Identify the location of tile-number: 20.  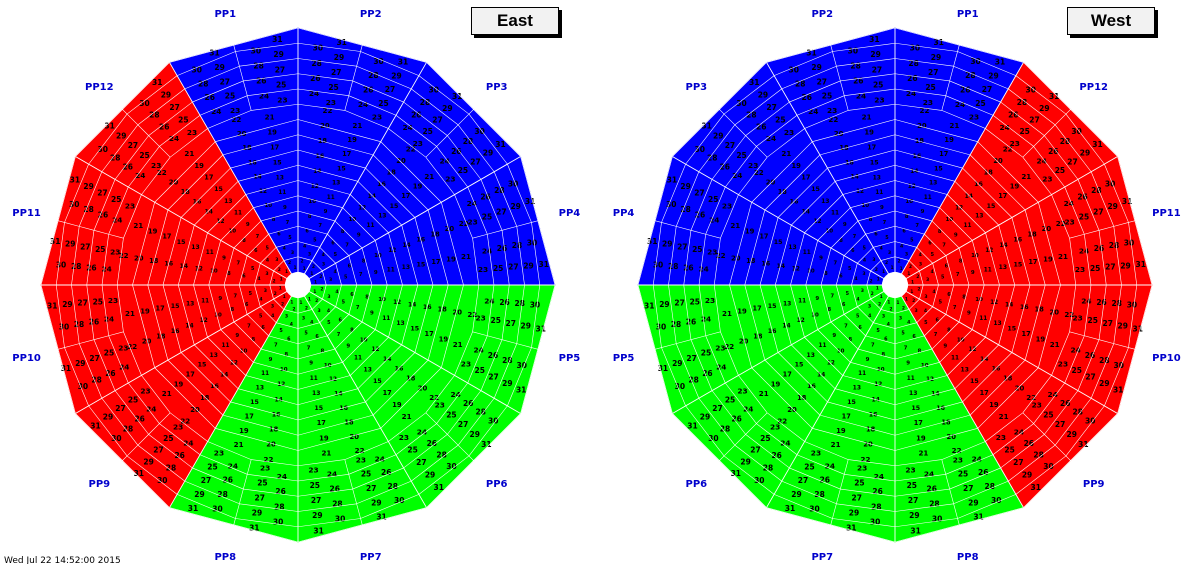
(450, 229).